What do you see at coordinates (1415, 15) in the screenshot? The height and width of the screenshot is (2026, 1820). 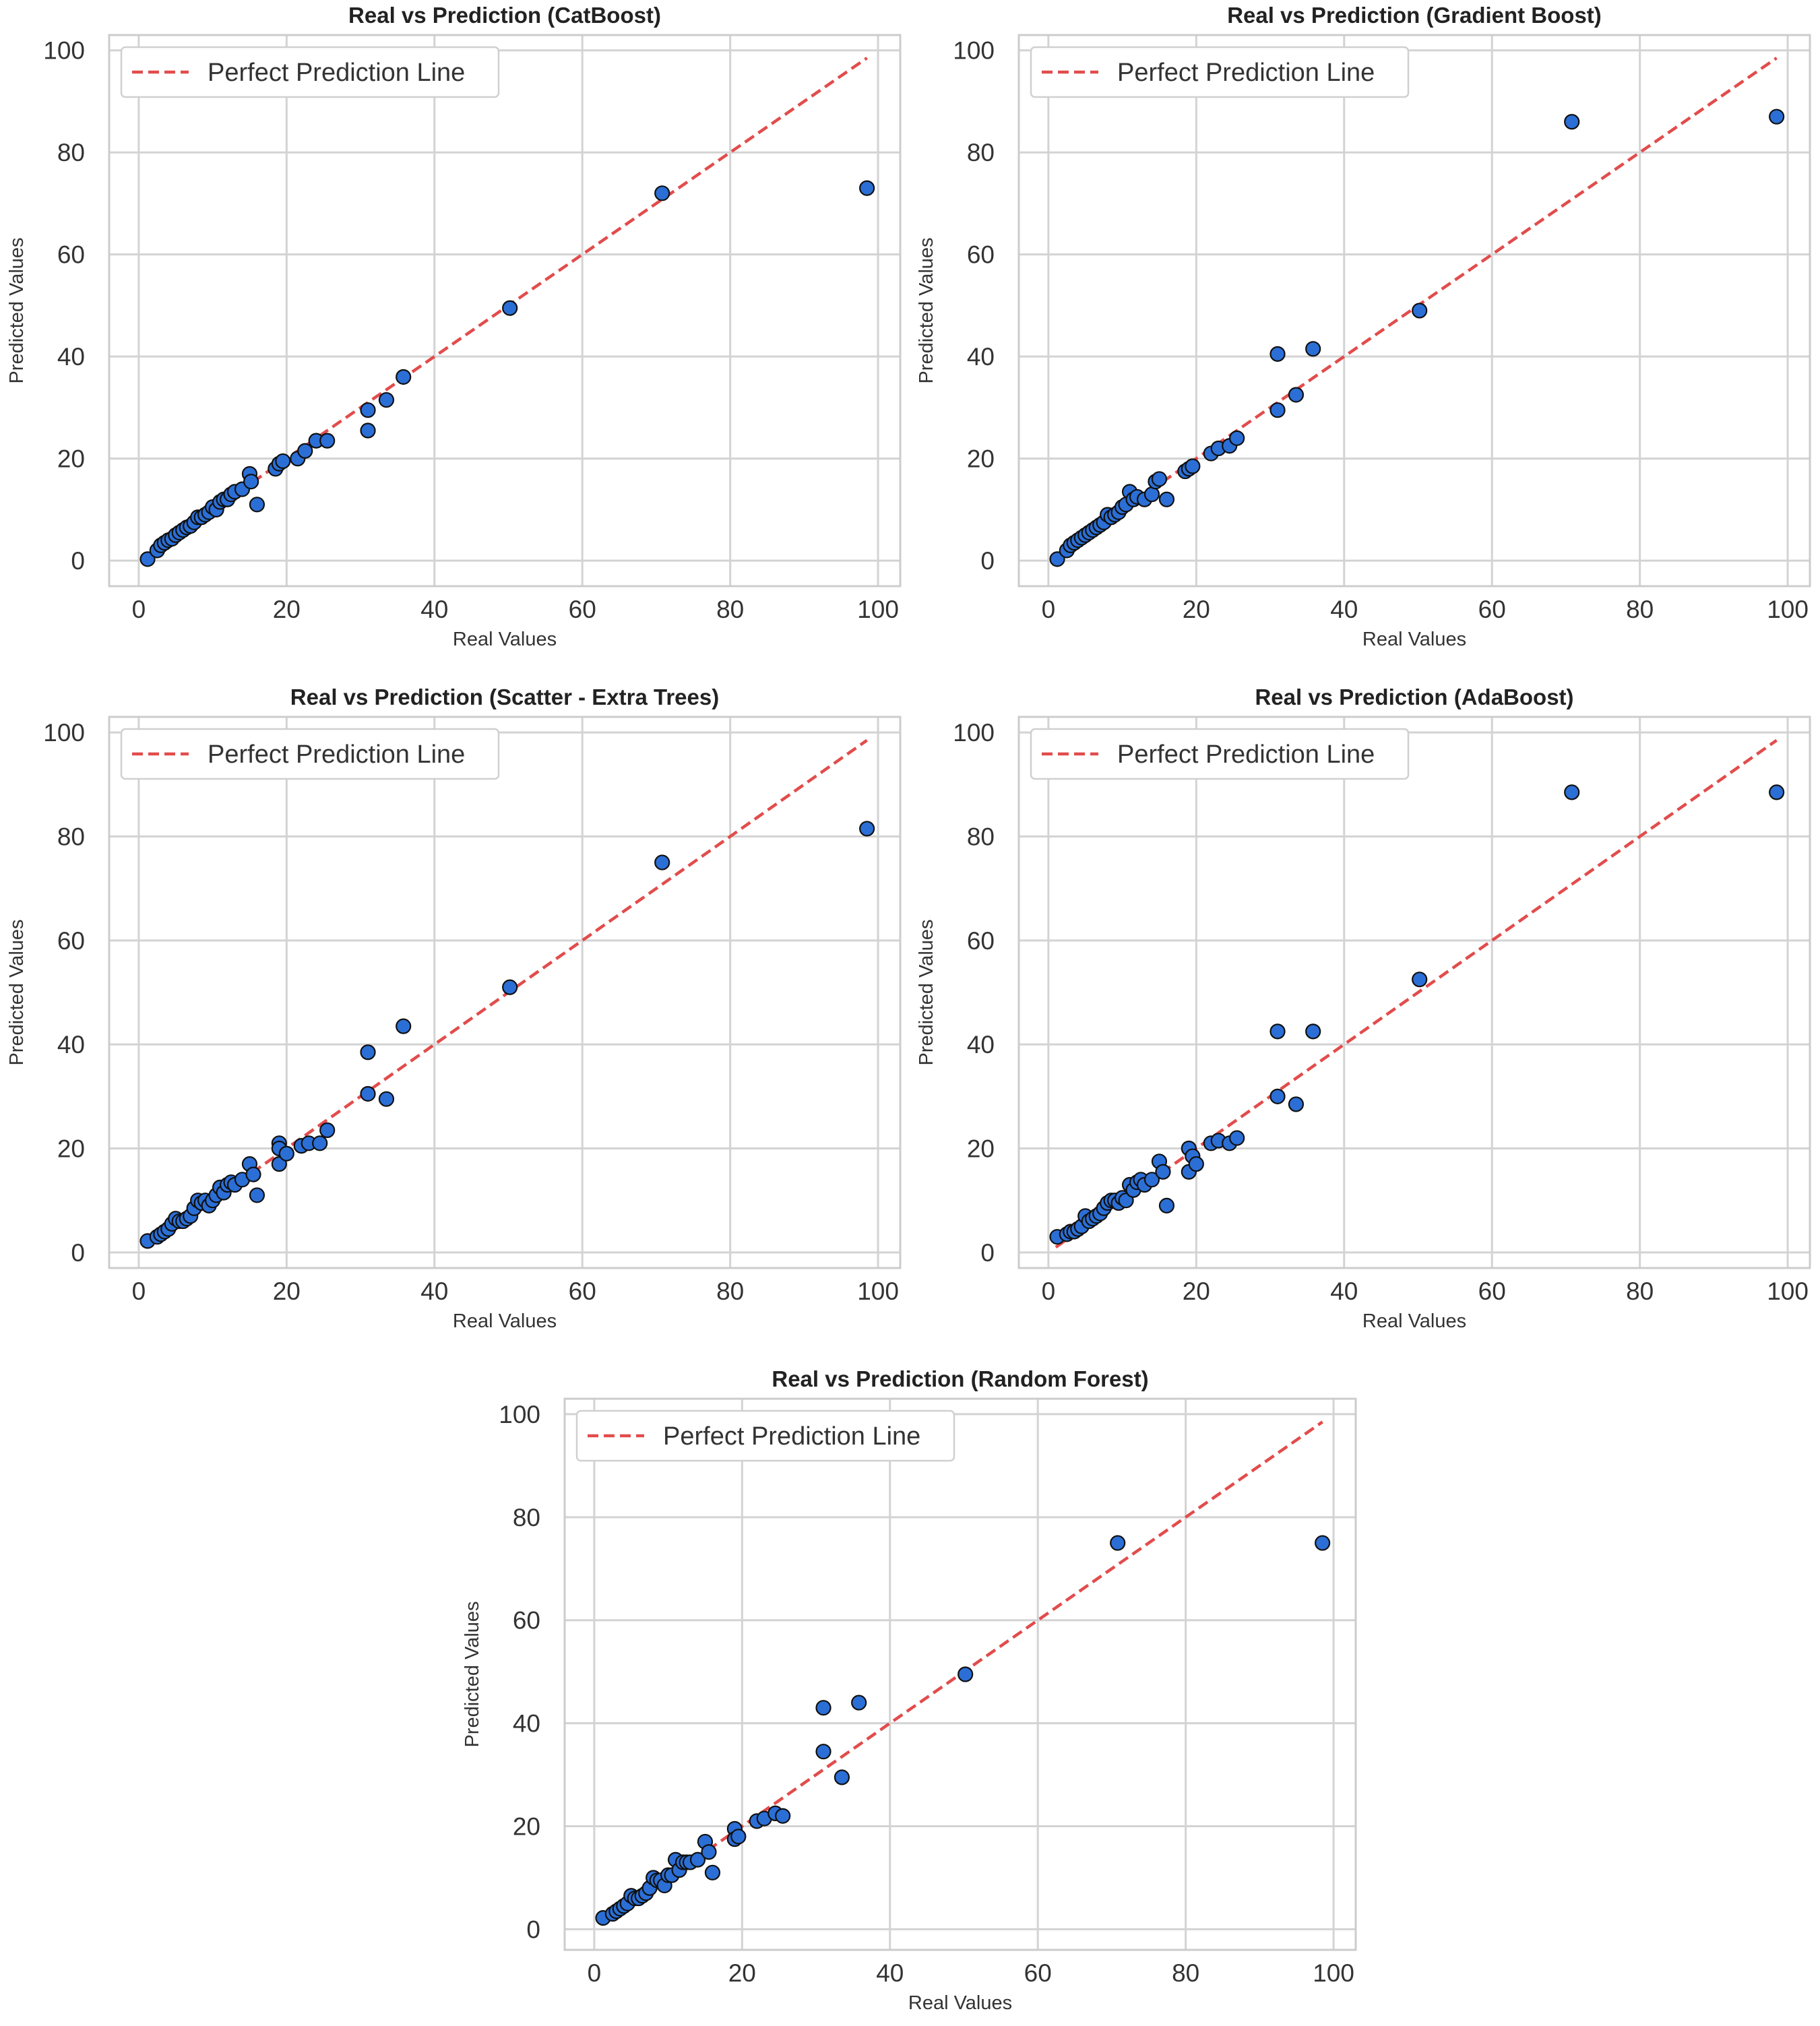 I see `chart-title: Real vs Prediction (Gradient Boost)` at bounding box center [1415, 15].